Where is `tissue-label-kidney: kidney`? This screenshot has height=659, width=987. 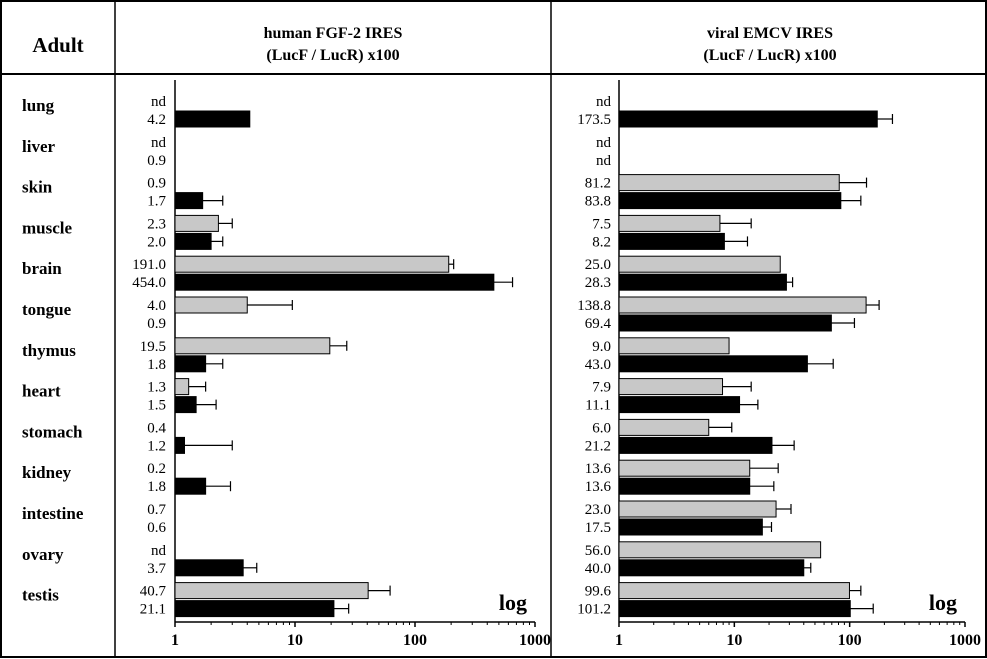 tissue-label-kidney: kidney is located at coordinates (47, 472).